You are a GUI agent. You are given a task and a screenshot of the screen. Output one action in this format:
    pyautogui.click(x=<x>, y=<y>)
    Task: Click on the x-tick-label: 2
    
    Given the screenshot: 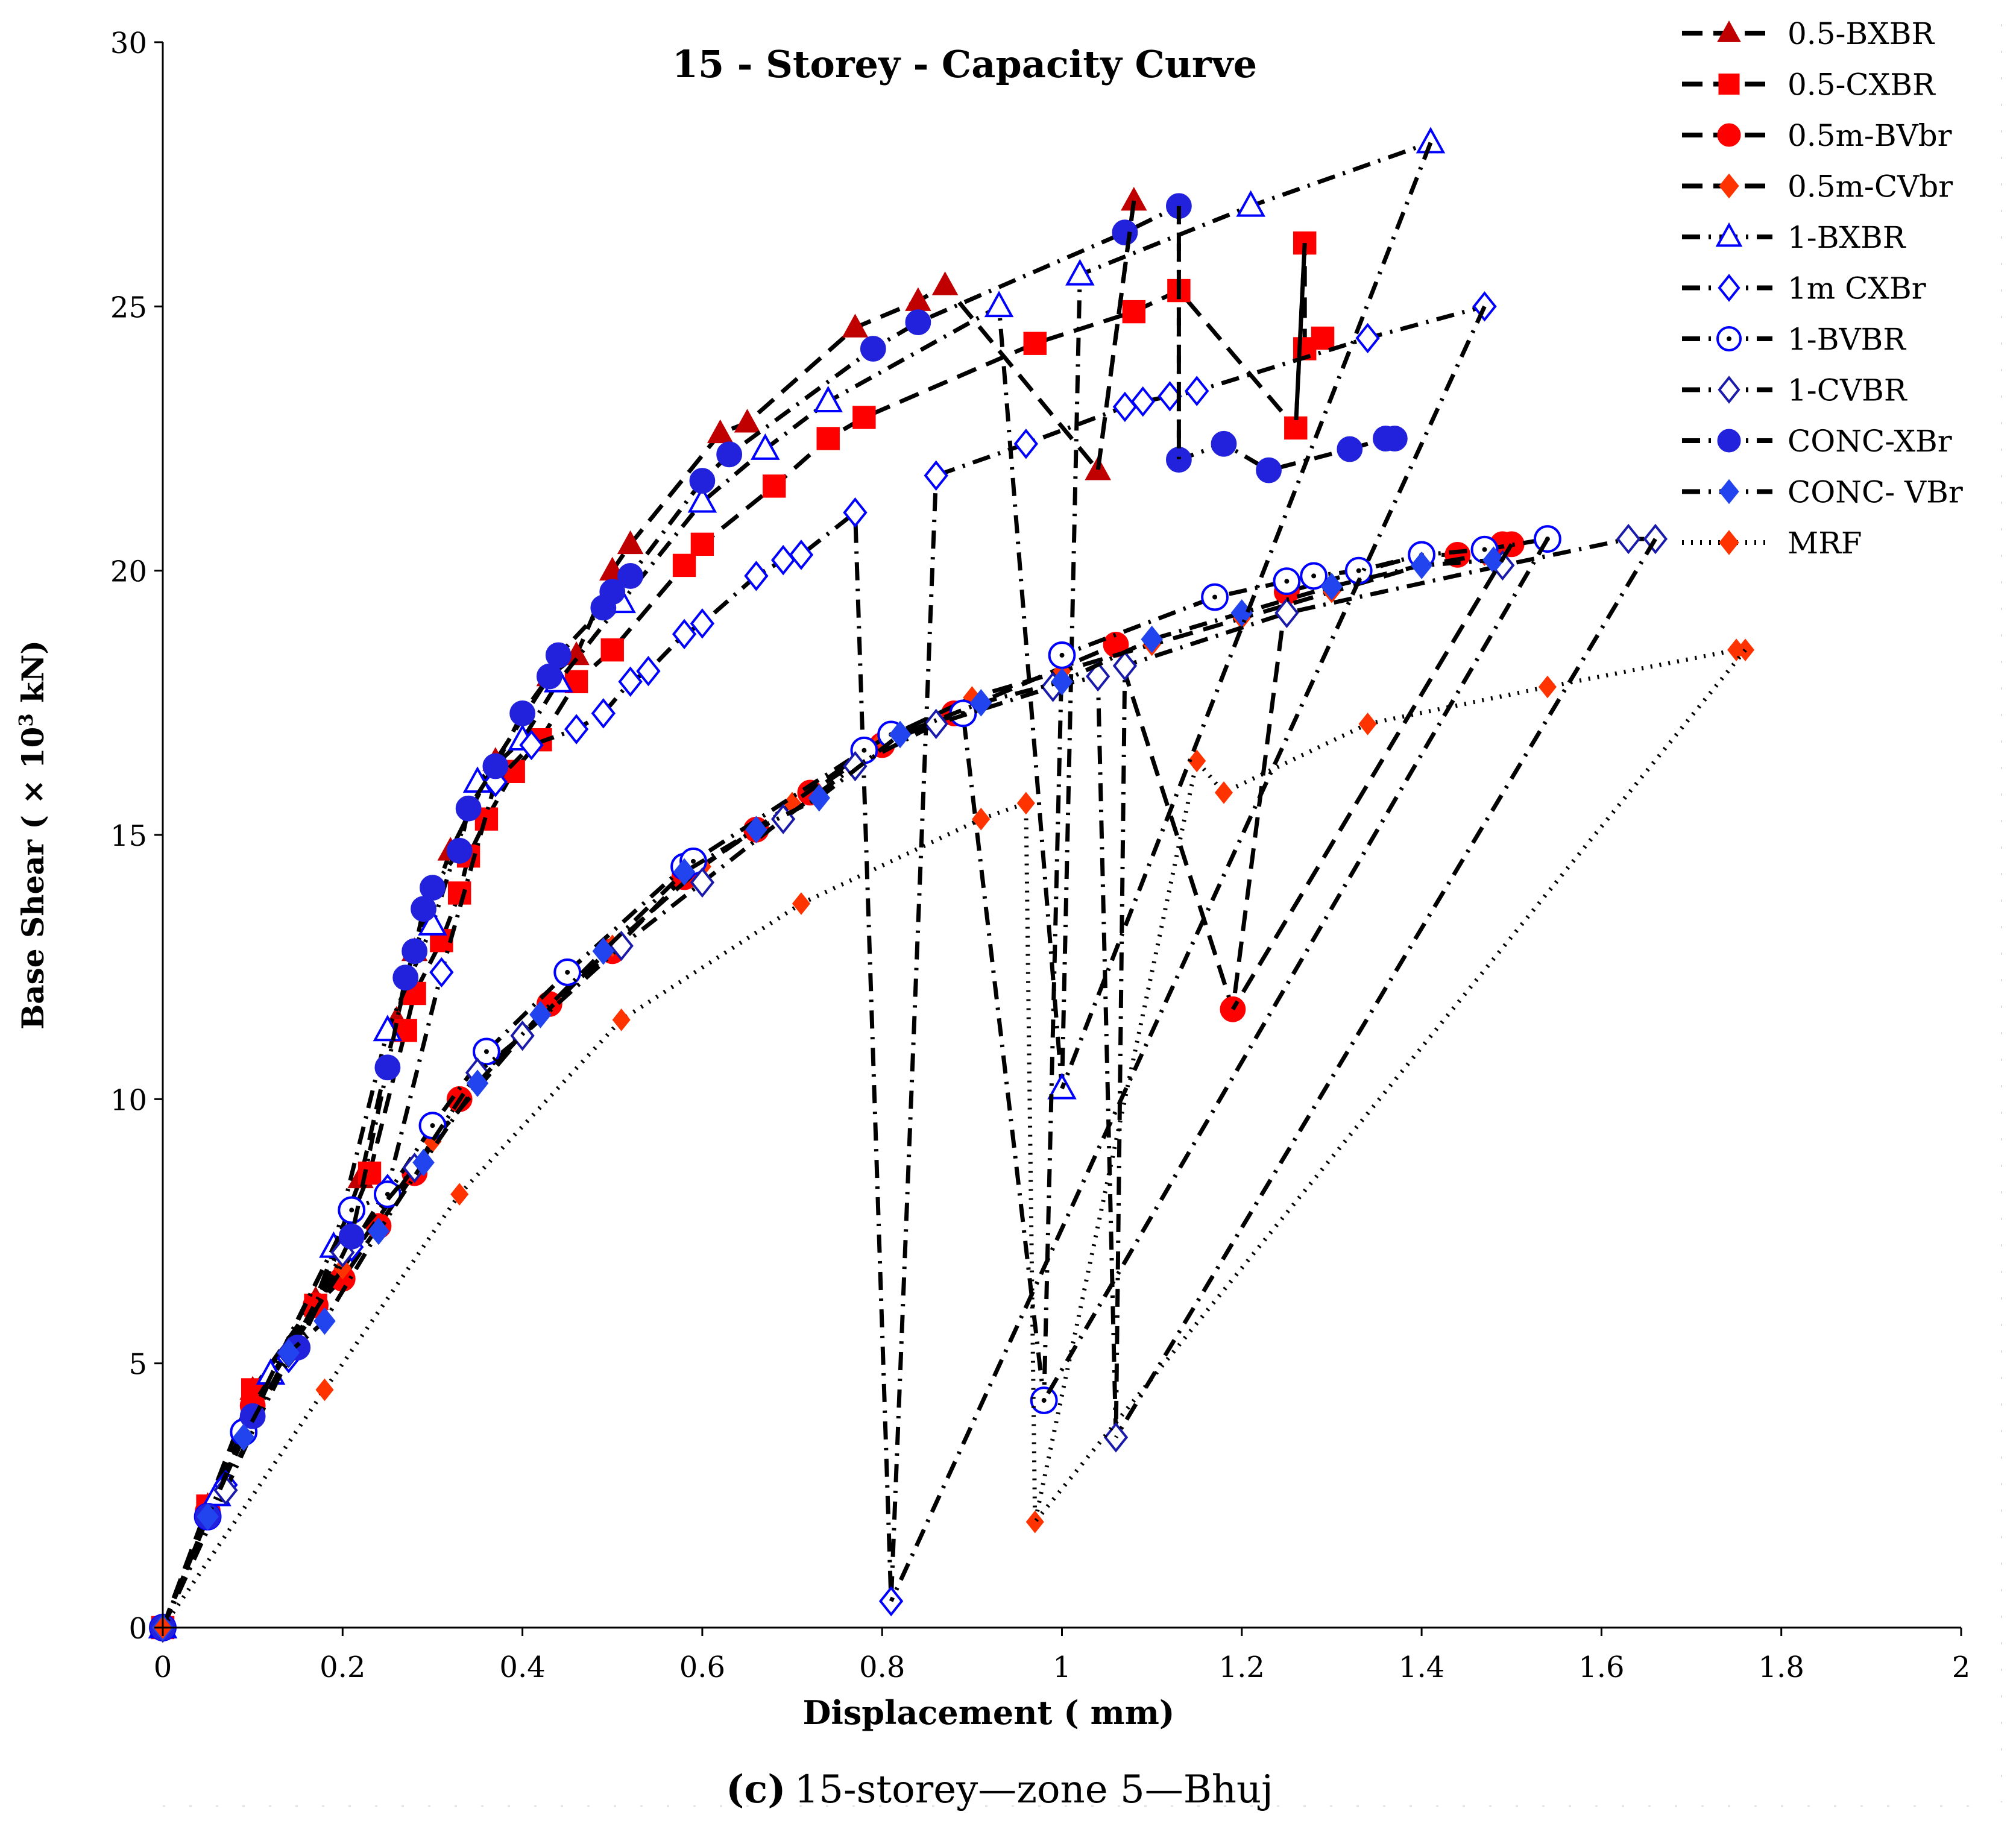 What is the action you would take?
    pyautogui.click(x=1962, y=1667)
    